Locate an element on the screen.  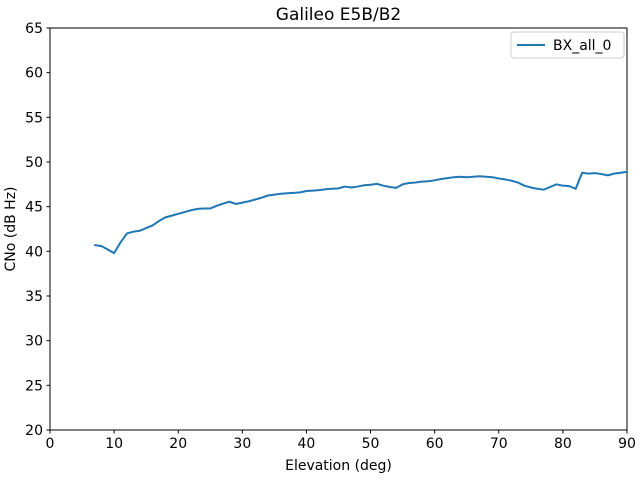
y-tick-label: 65 is located at coordinates (34, 29).